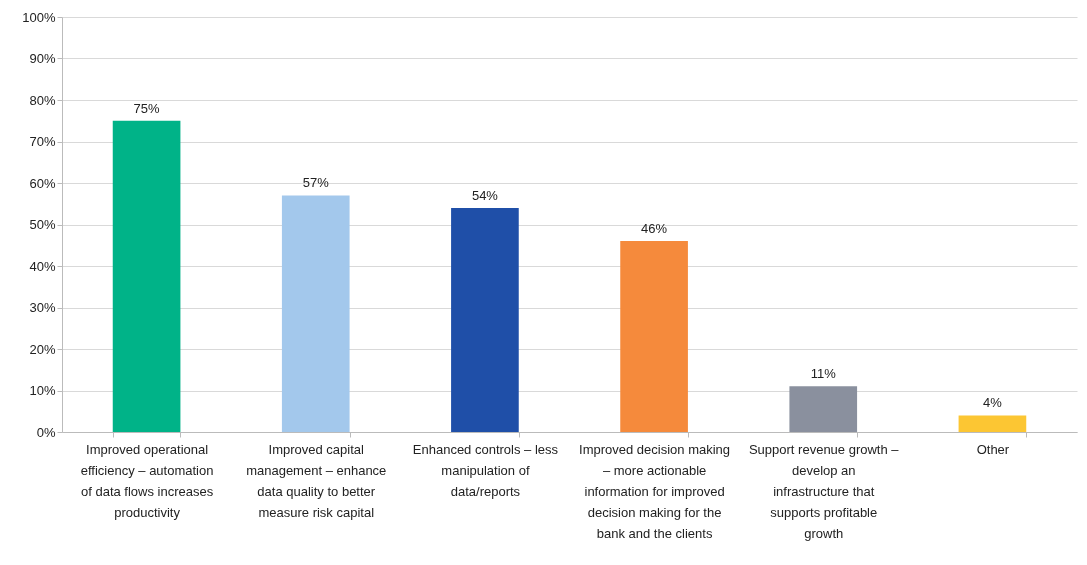 This screenshot has width=1087, height=565. I want to click on data-label: 46%, so click(654, 229).